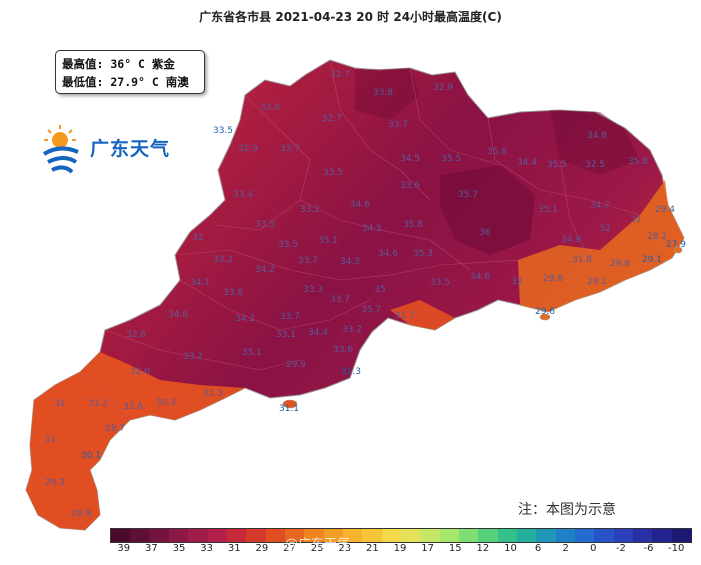 The image size is (701, 565). I want to click on leizhou-peninsula-zone, so click(135, 441).